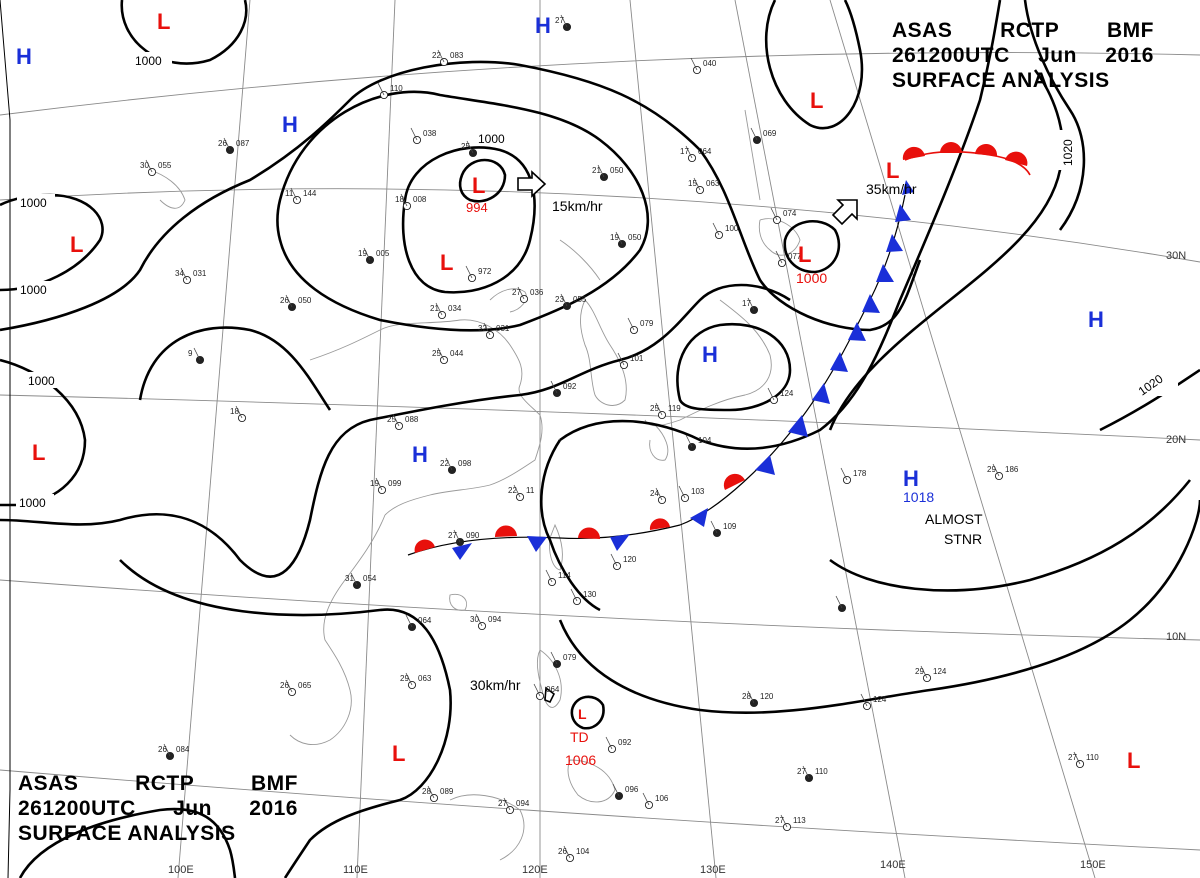 This screenshot has height=878, width=1200. Describe the element at coordinates (438, 794) in the screenshot. I see `station-plot: 28 089` at that location.